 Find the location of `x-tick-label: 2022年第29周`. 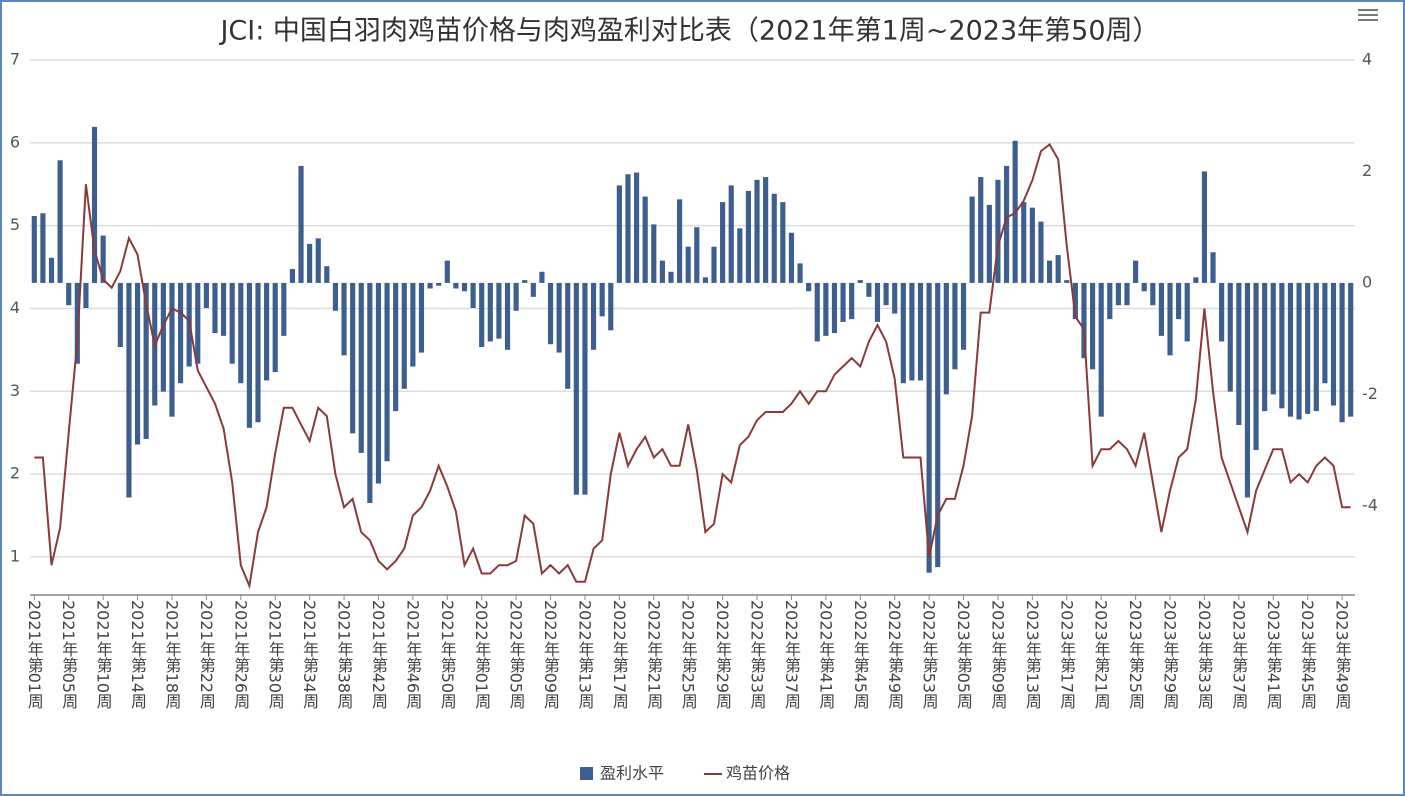

x-tick-label: 2022年第29周 is located at coordinates (722, 655).